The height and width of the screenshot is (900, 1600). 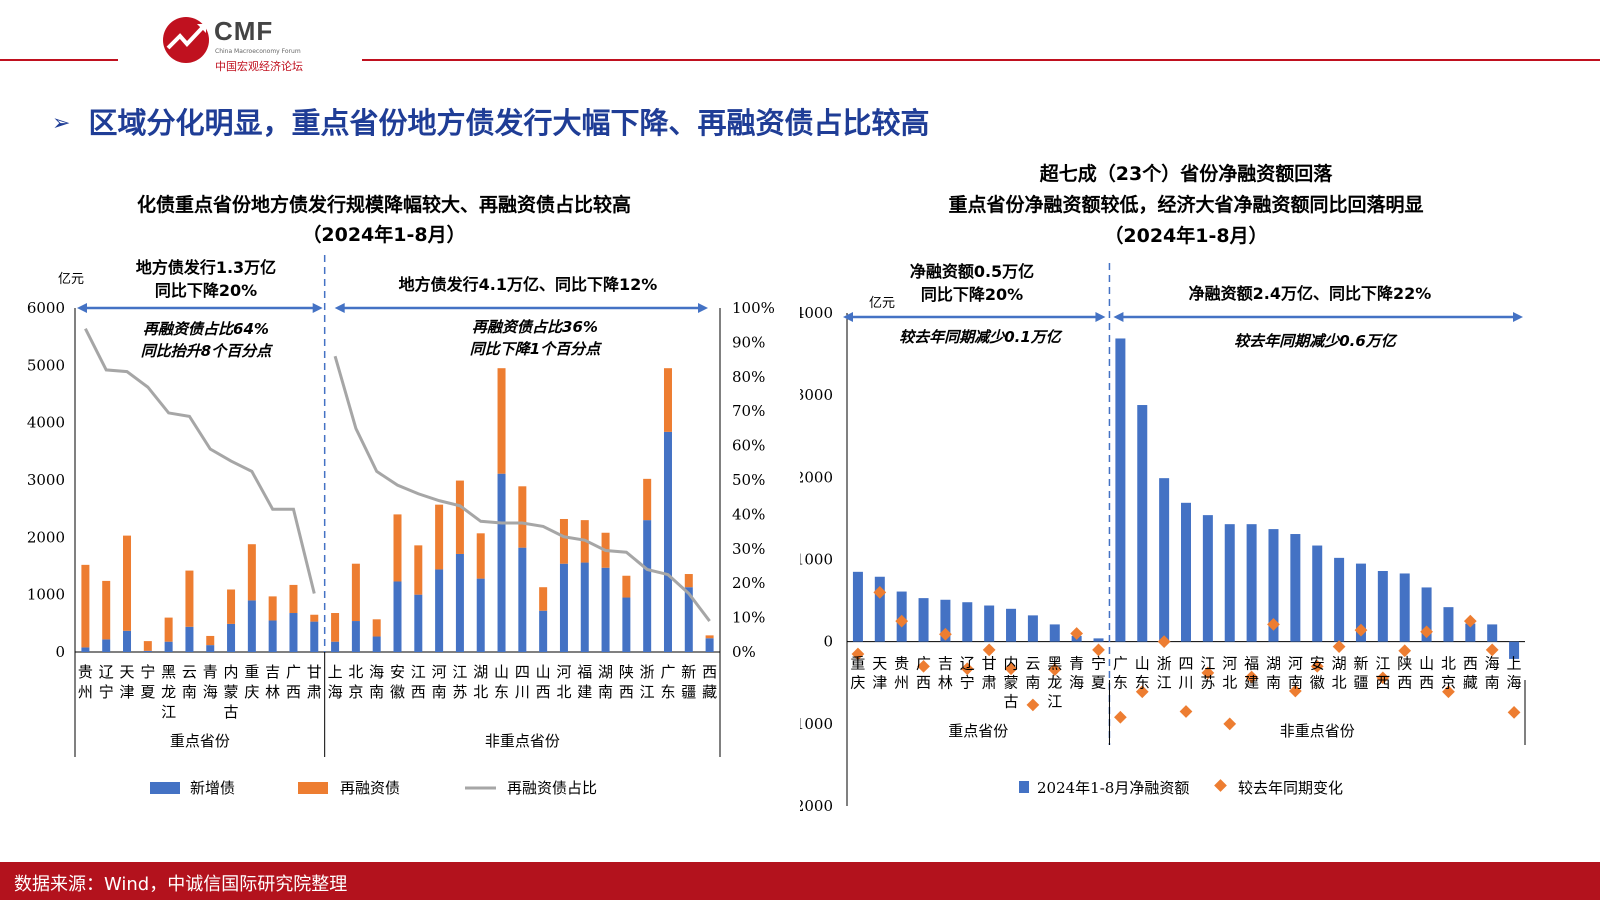 What do you see at coordinates (816, 806) in the screenshot?
I see `right-y-tick-label: -2000` at bounding box center [816, 806].